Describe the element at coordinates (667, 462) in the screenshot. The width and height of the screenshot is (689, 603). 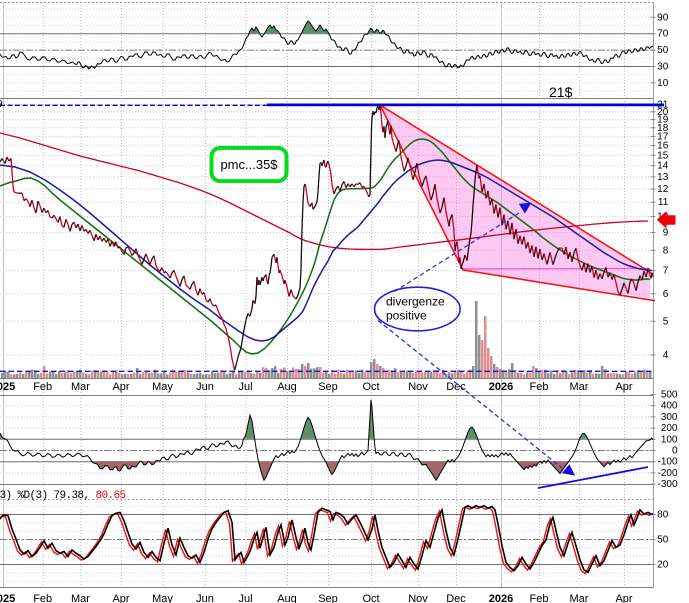
I see `svg-text: -100` at that location.